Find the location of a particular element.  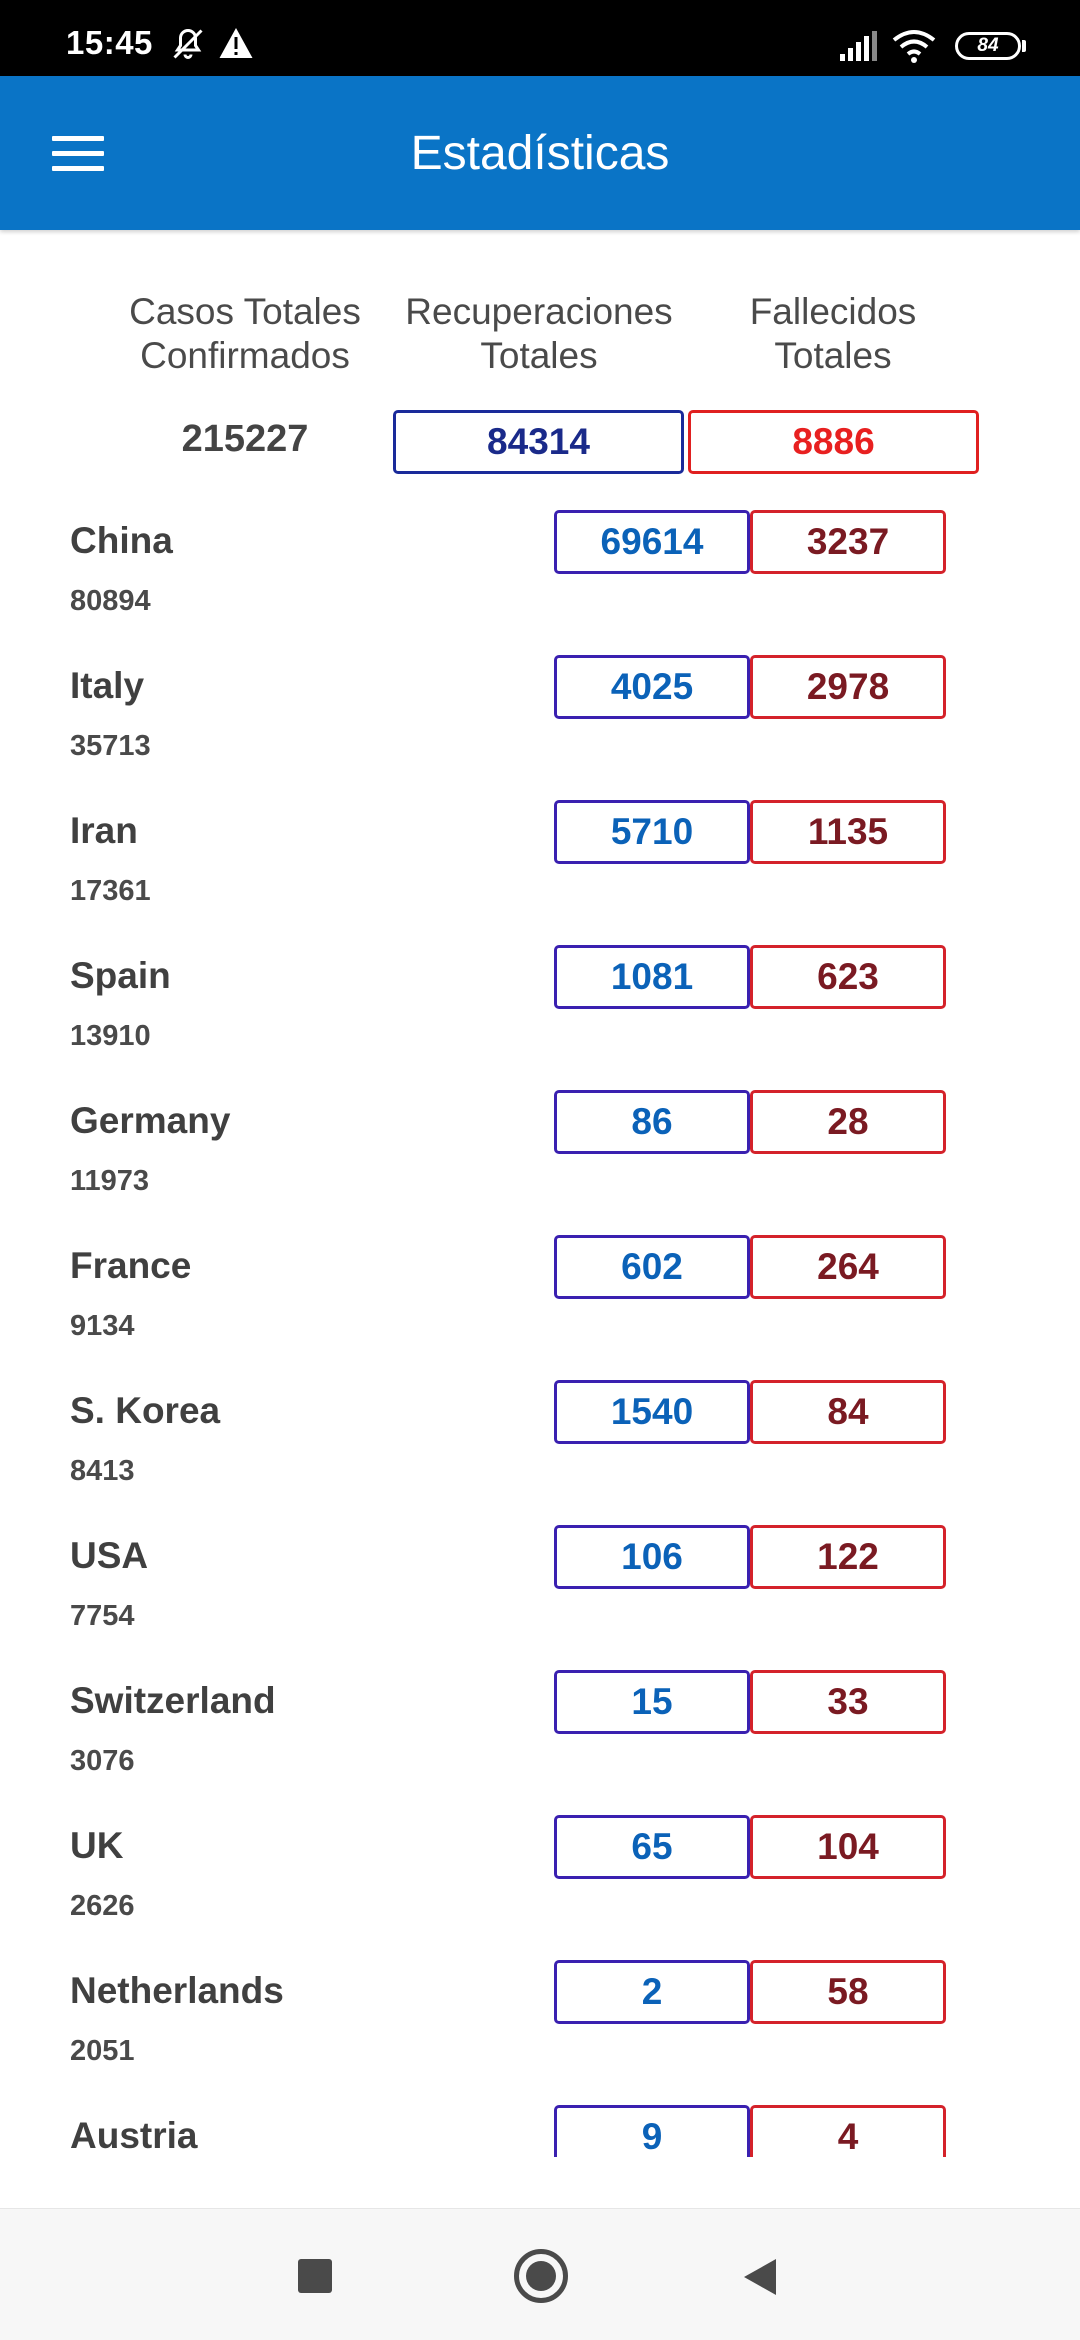

country-deaths-box: 3237 is located at coordinates (848, 542).